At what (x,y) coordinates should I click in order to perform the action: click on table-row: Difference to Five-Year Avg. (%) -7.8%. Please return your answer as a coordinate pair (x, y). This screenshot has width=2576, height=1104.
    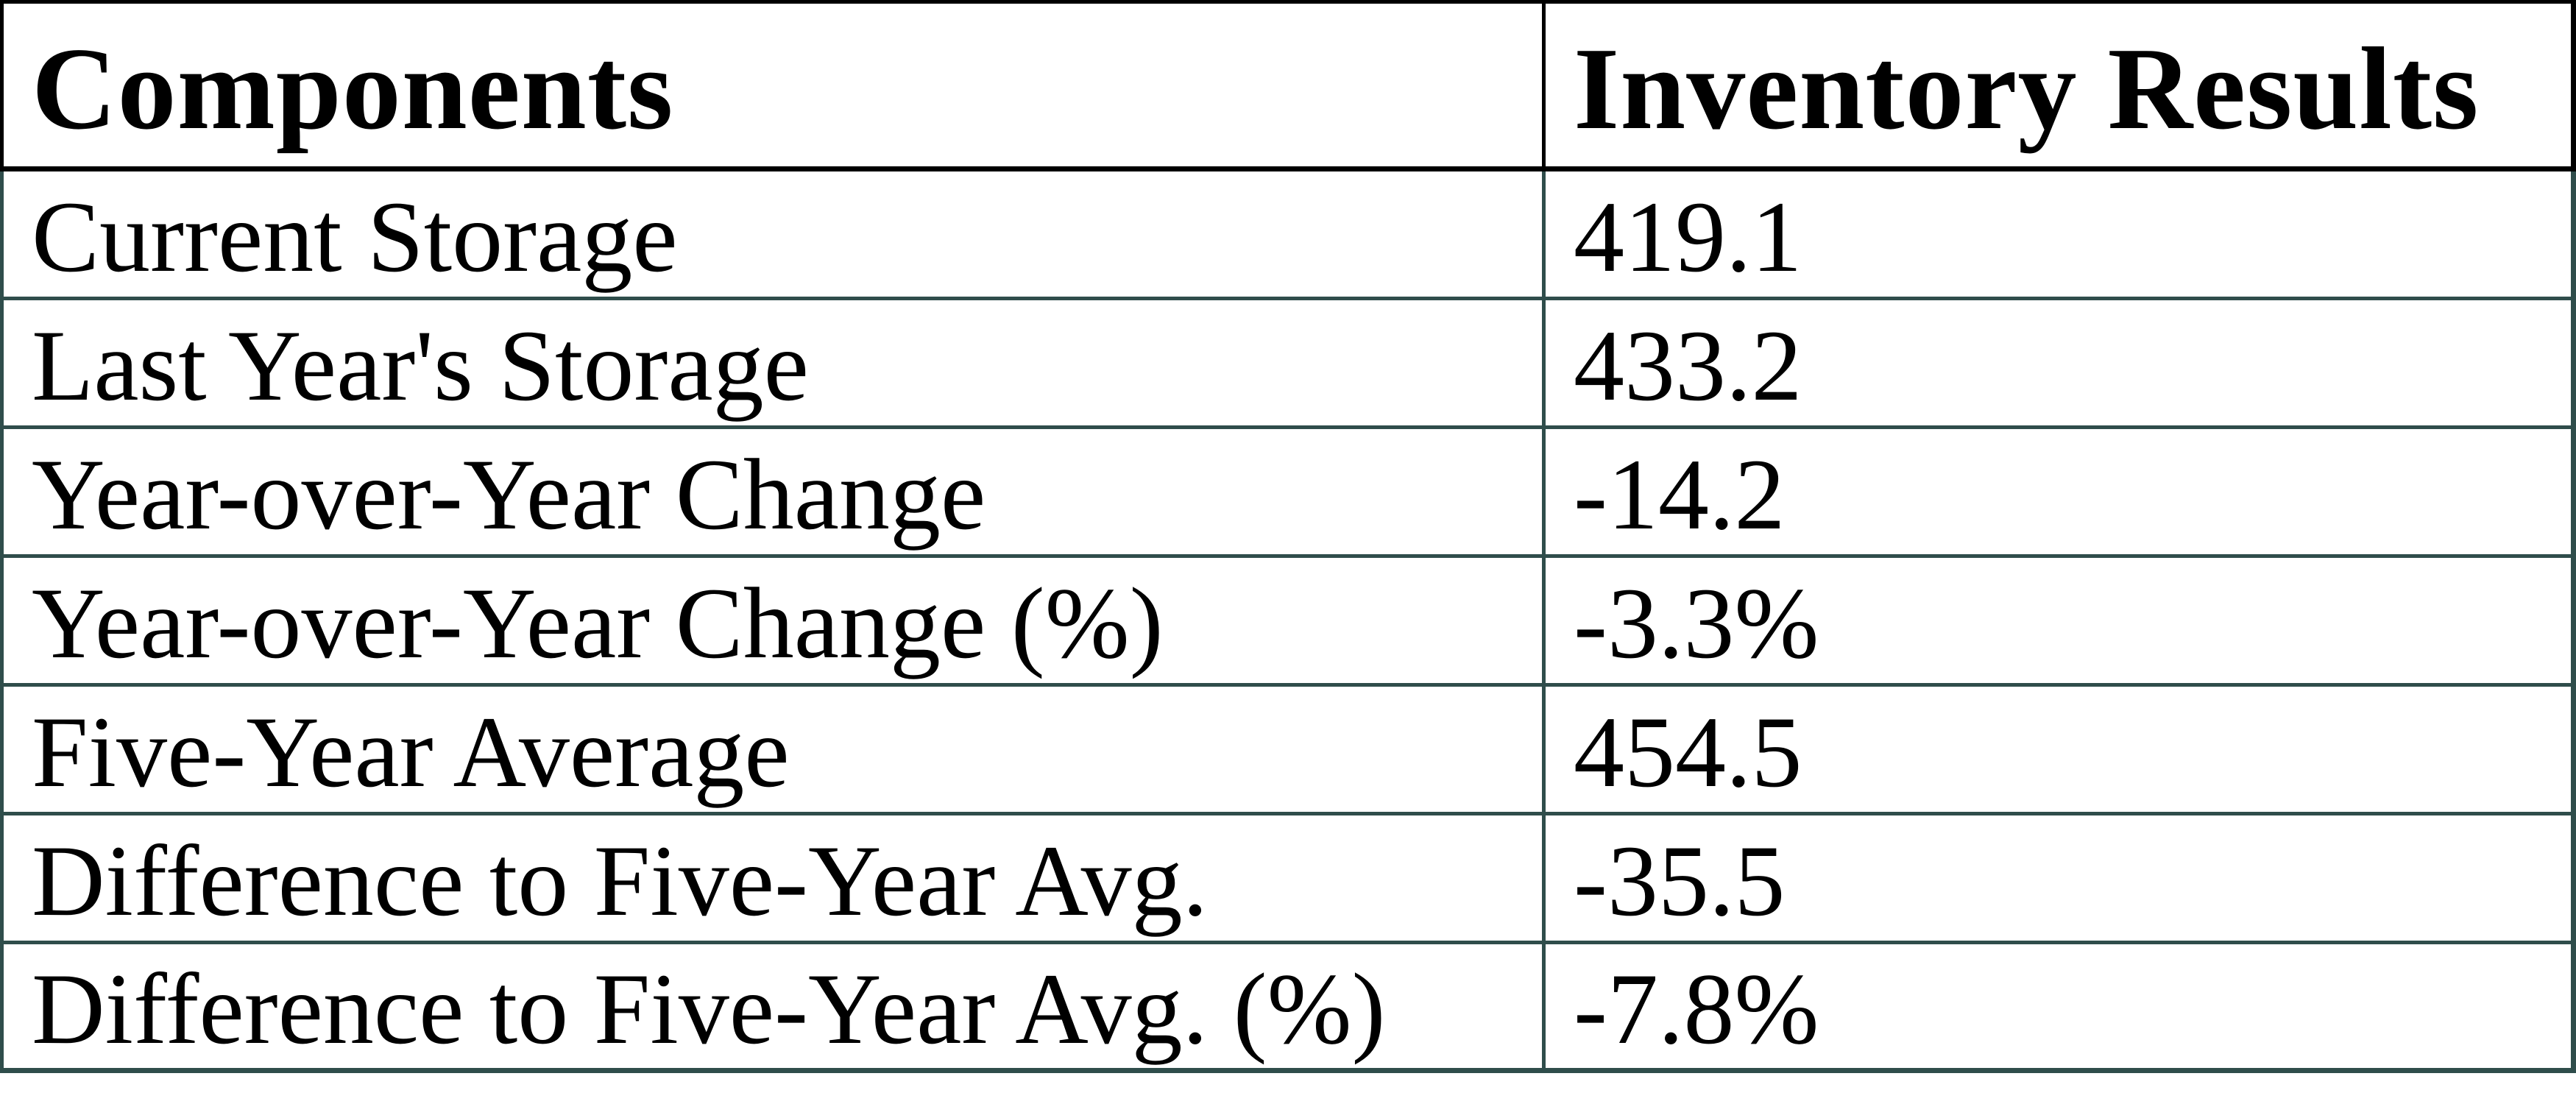
    Looking at the image, I should click on (1288, 1008).